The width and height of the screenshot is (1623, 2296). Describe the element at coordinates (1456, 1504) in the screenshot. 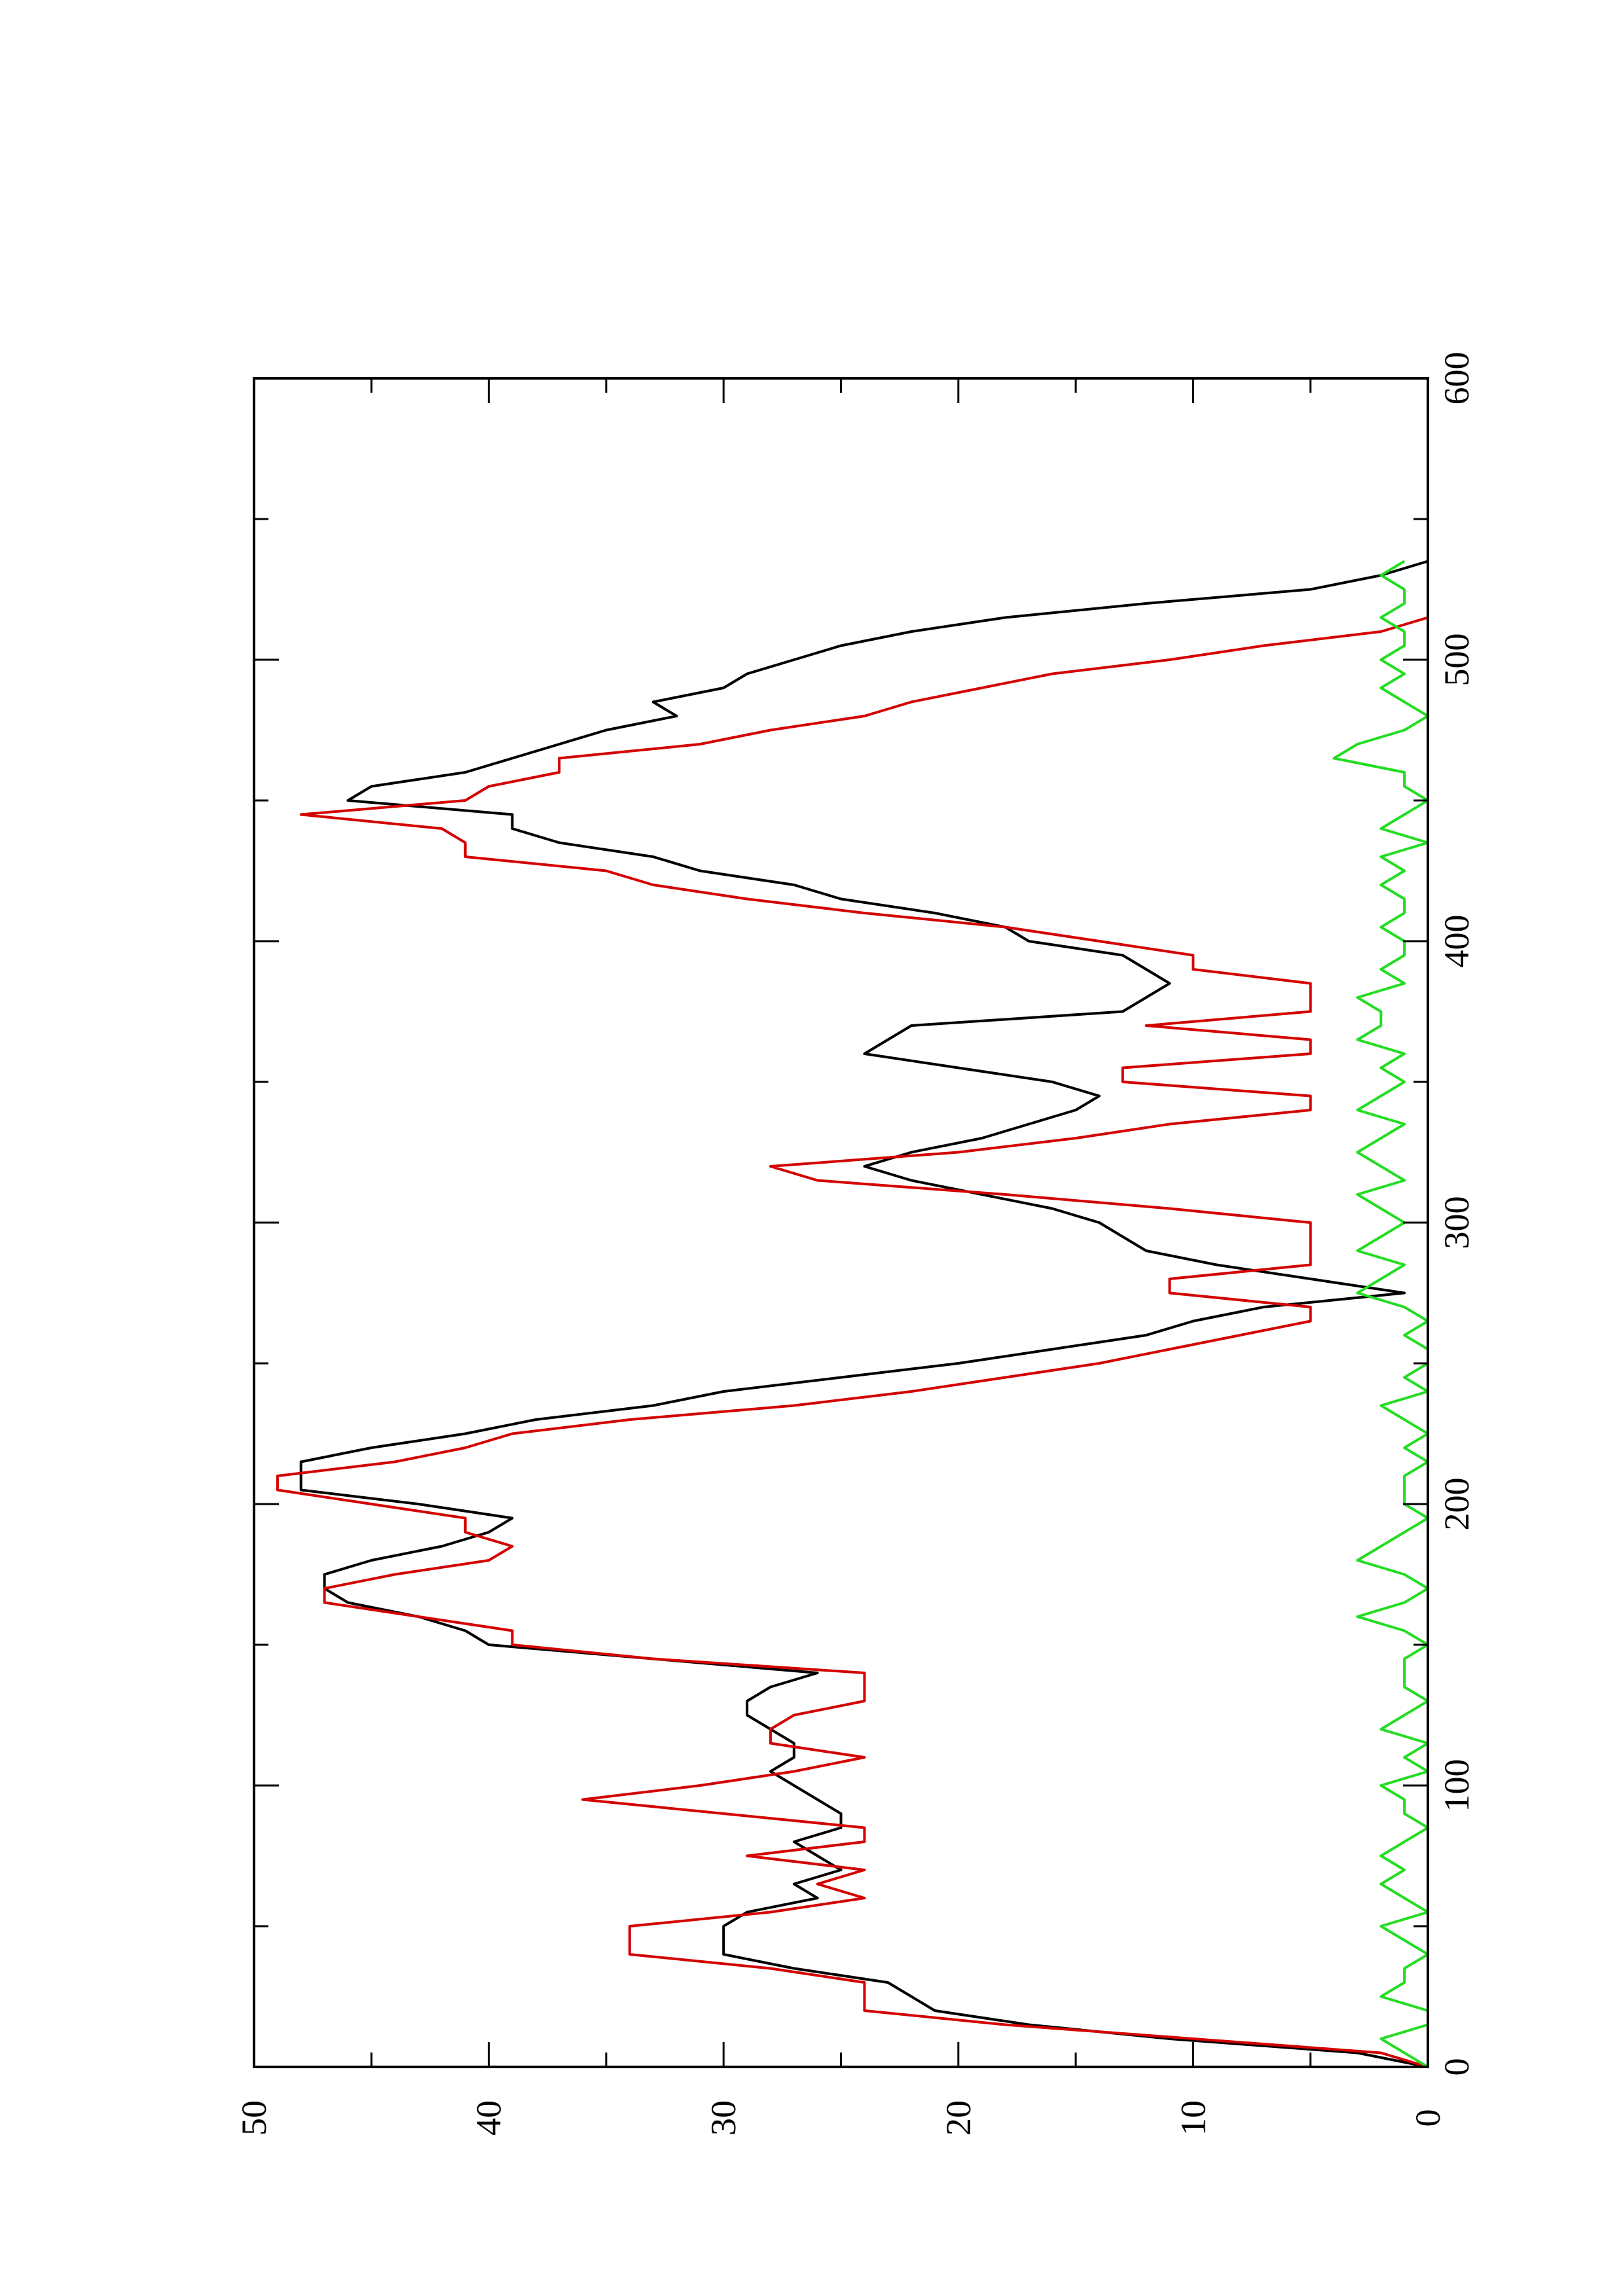

I see `x-tick-label: 200` at that location.